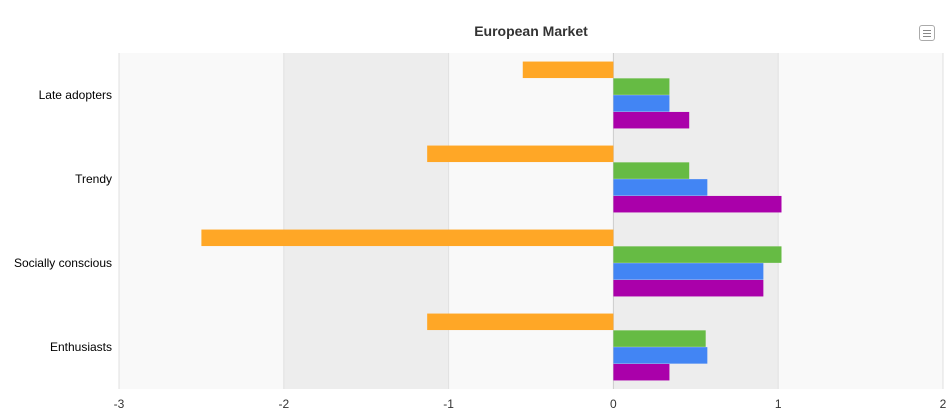  Describe the element at coordinates (63, 263) in the screenshot. I see `category-label: Socially conscious` at that location.